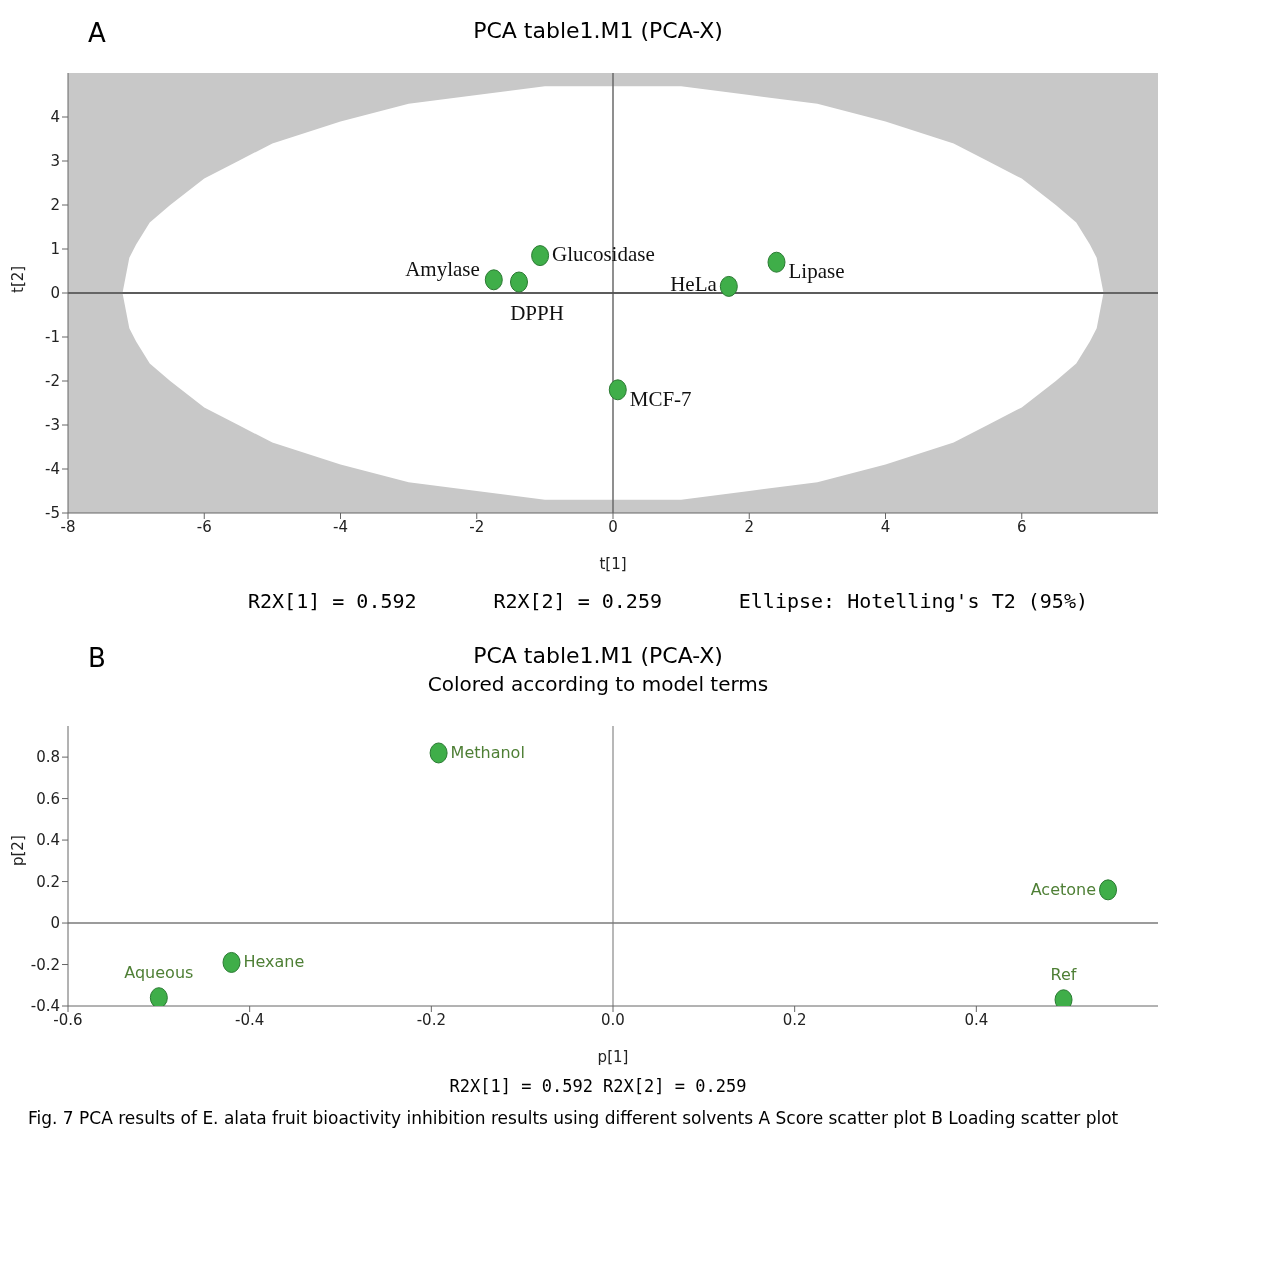  What do you see at coordinates (694, 284) in the screenshot?
I see `series-label: HeLa` at bounding box center [694, 284].